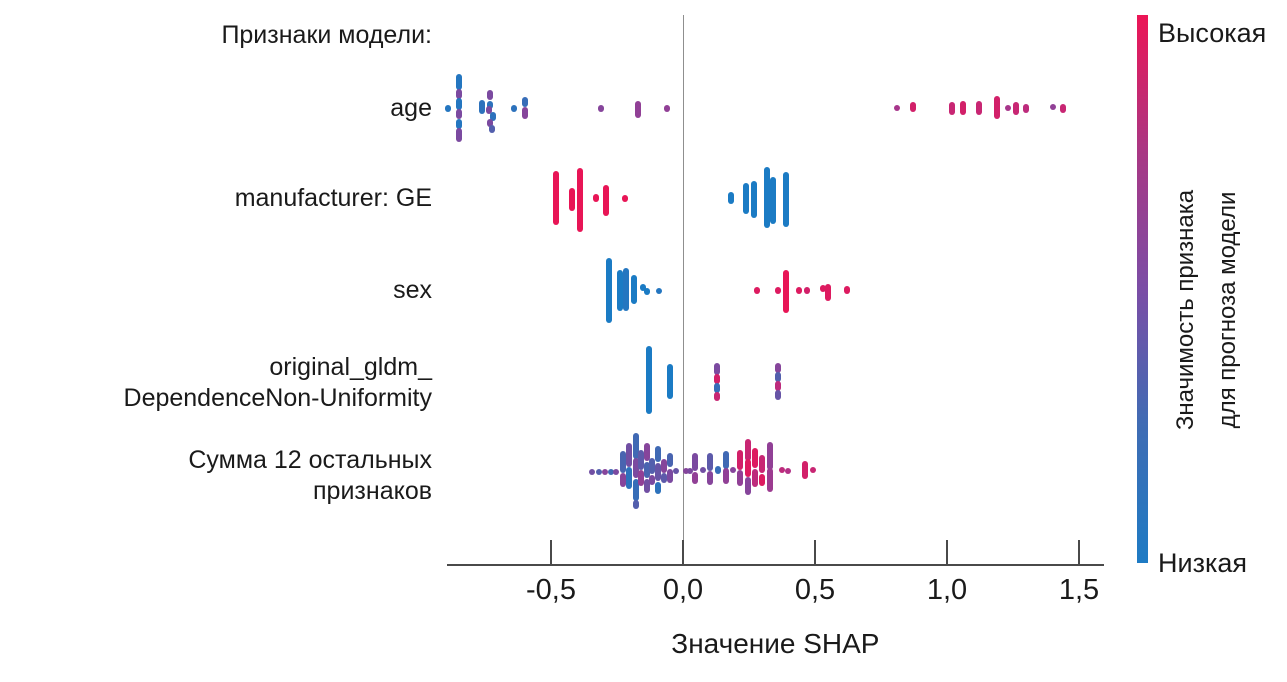 This screenshot has height=682, width=1287. What do you see at coordinates (1207, 310) in the screenshot?
I see `colorbar-axis-label: Значимость признака для прогноза модели` at bounding box center [1207, 310].